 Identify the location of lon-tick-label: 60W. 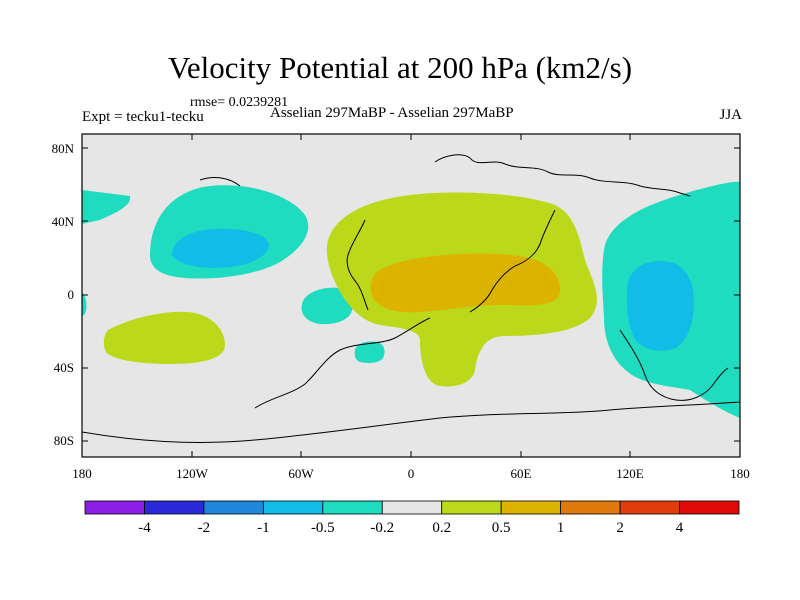
(301, 473).